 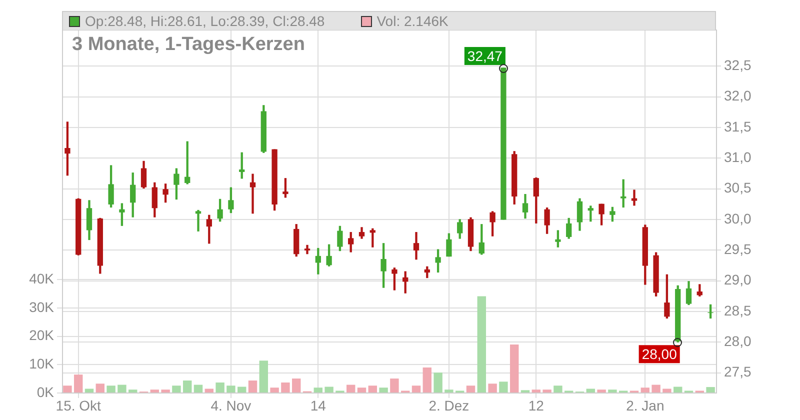 I want to click on y2-tick-label: 30K, so click(x=42, y=306).